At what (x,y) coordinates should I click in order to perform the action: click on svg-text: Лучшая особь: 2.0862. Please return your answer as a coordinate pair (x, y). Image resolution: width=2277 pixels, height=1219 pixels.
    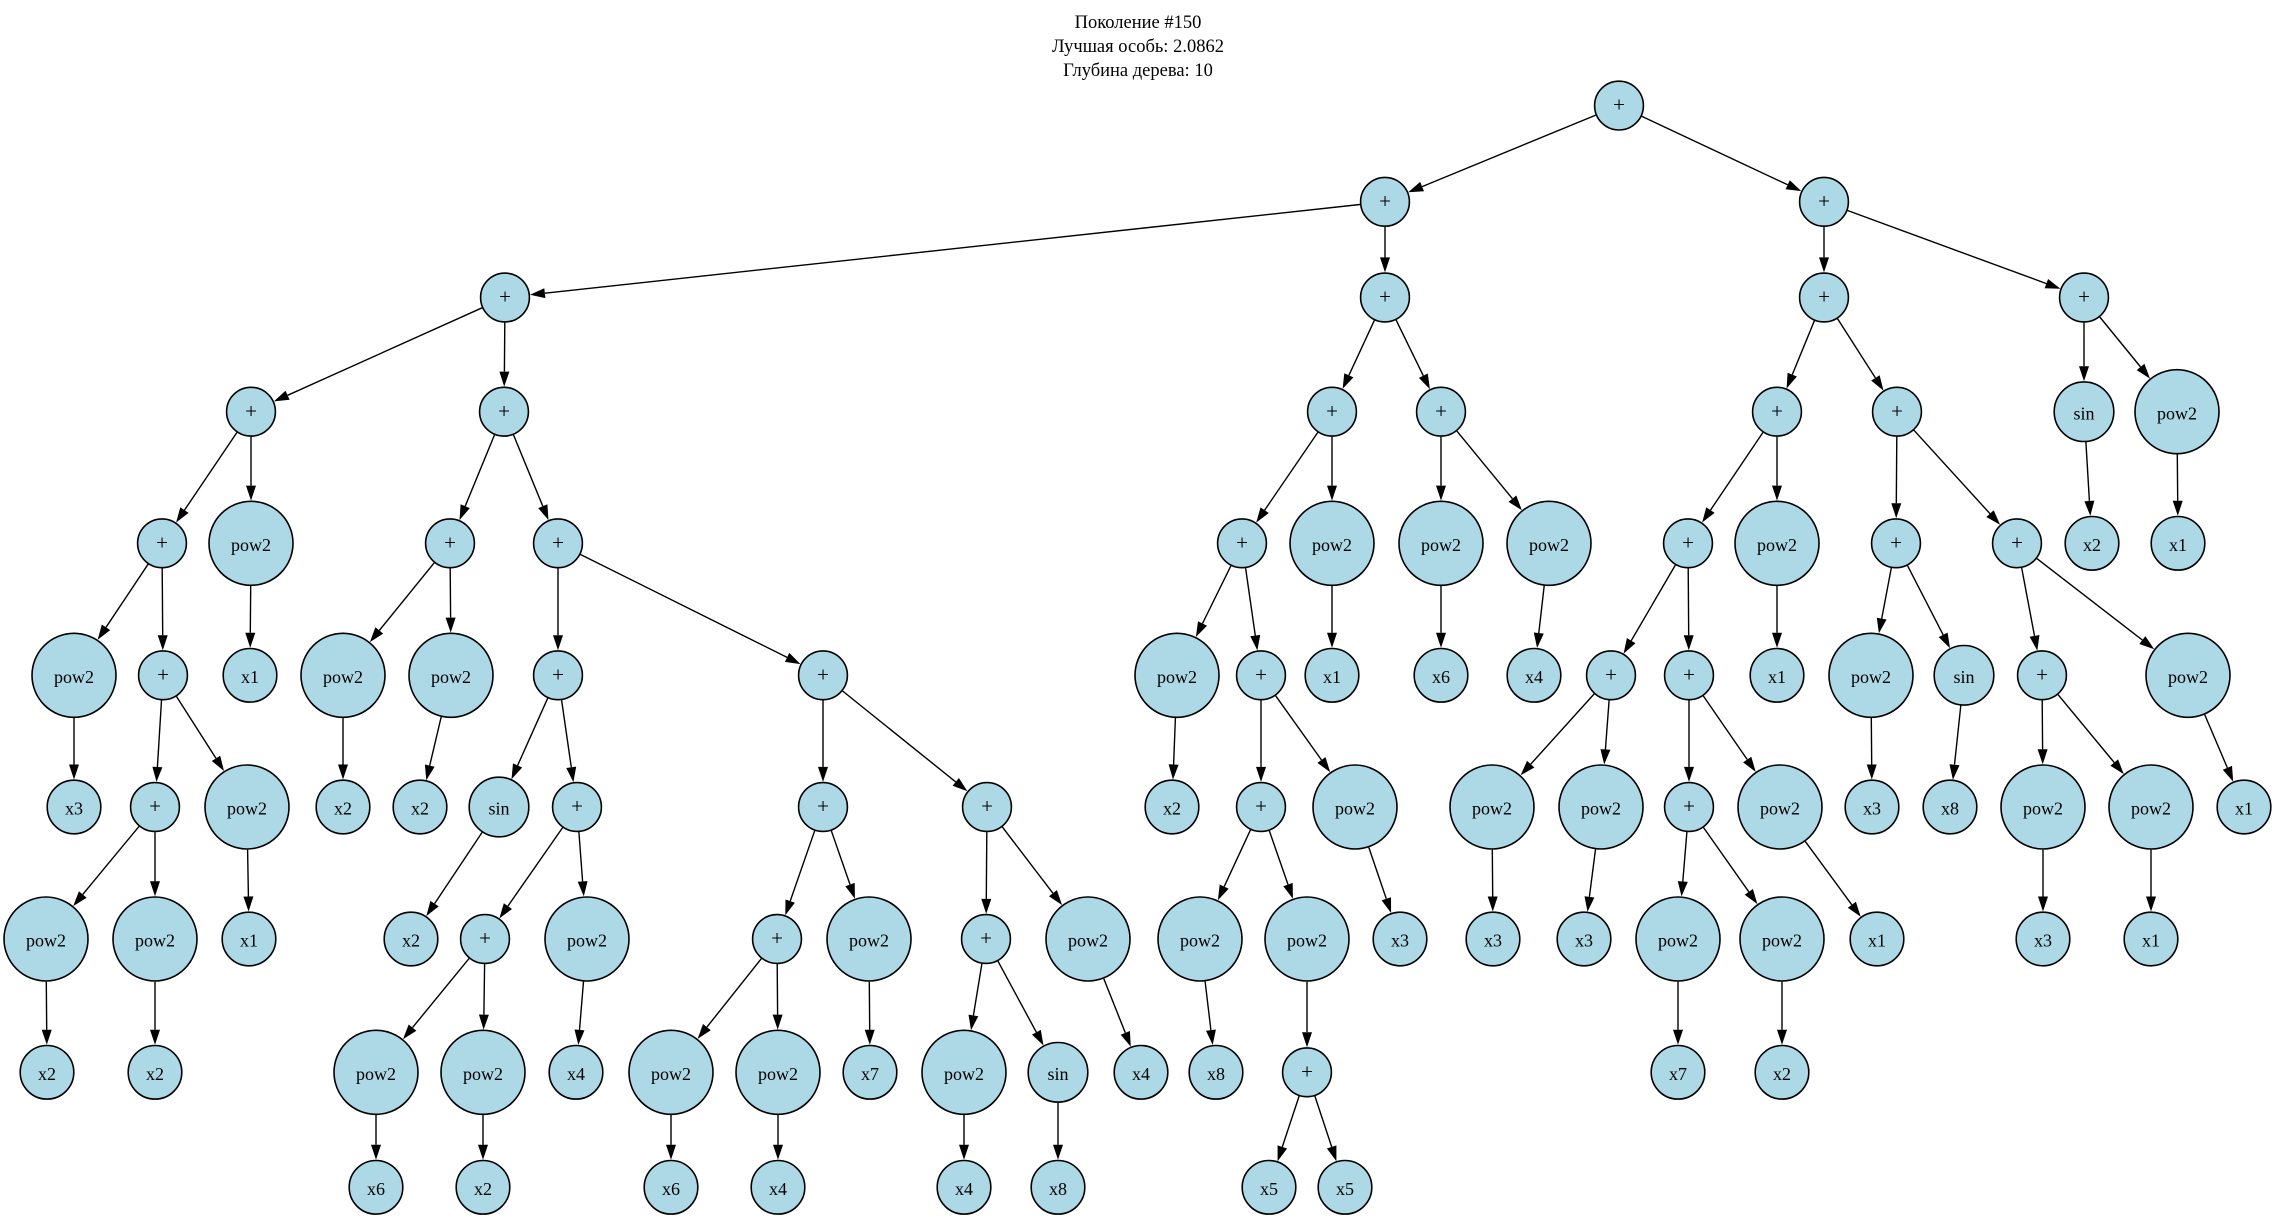
    Looking at the image, I should click on (1138, 47).